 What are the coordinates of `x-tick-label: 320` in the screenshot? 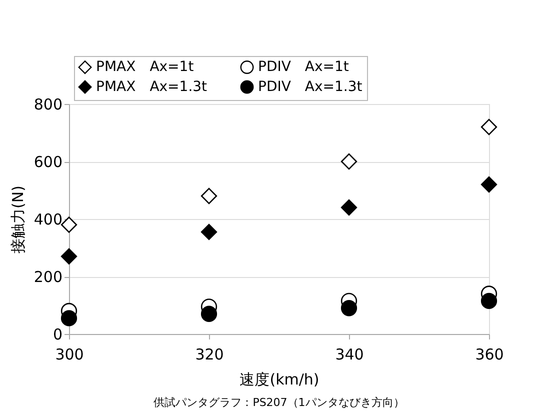 It's located at (209, 355).